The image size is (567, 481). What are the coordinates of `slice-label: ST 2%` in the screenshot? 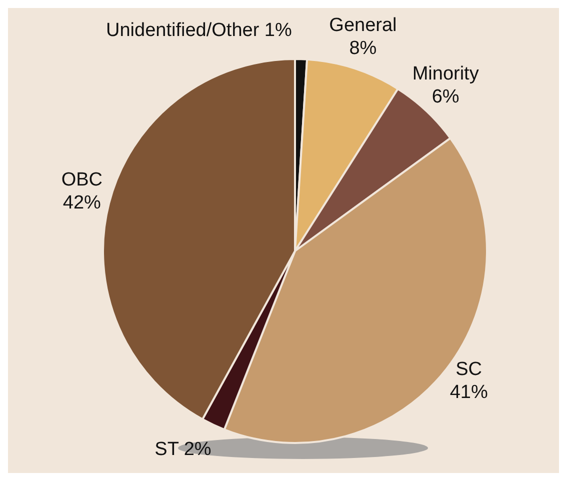 It's located at (183, 449).